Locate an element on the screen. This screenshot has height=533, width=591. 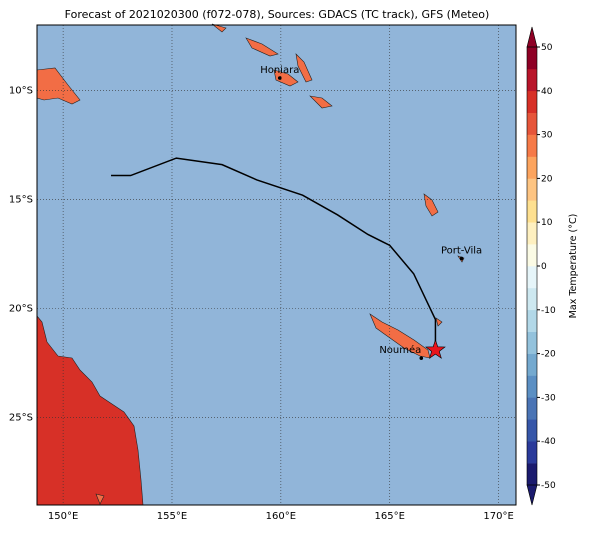
colorbar-label: Max Temperature (°C) is located at coordinates (573, 266).